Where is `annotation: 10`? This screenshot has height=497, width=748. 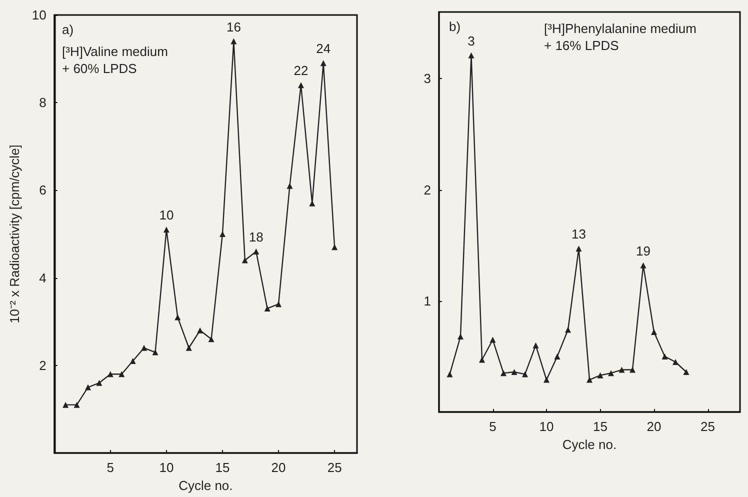 annotation: 10 is located at coordinates (166, 215).